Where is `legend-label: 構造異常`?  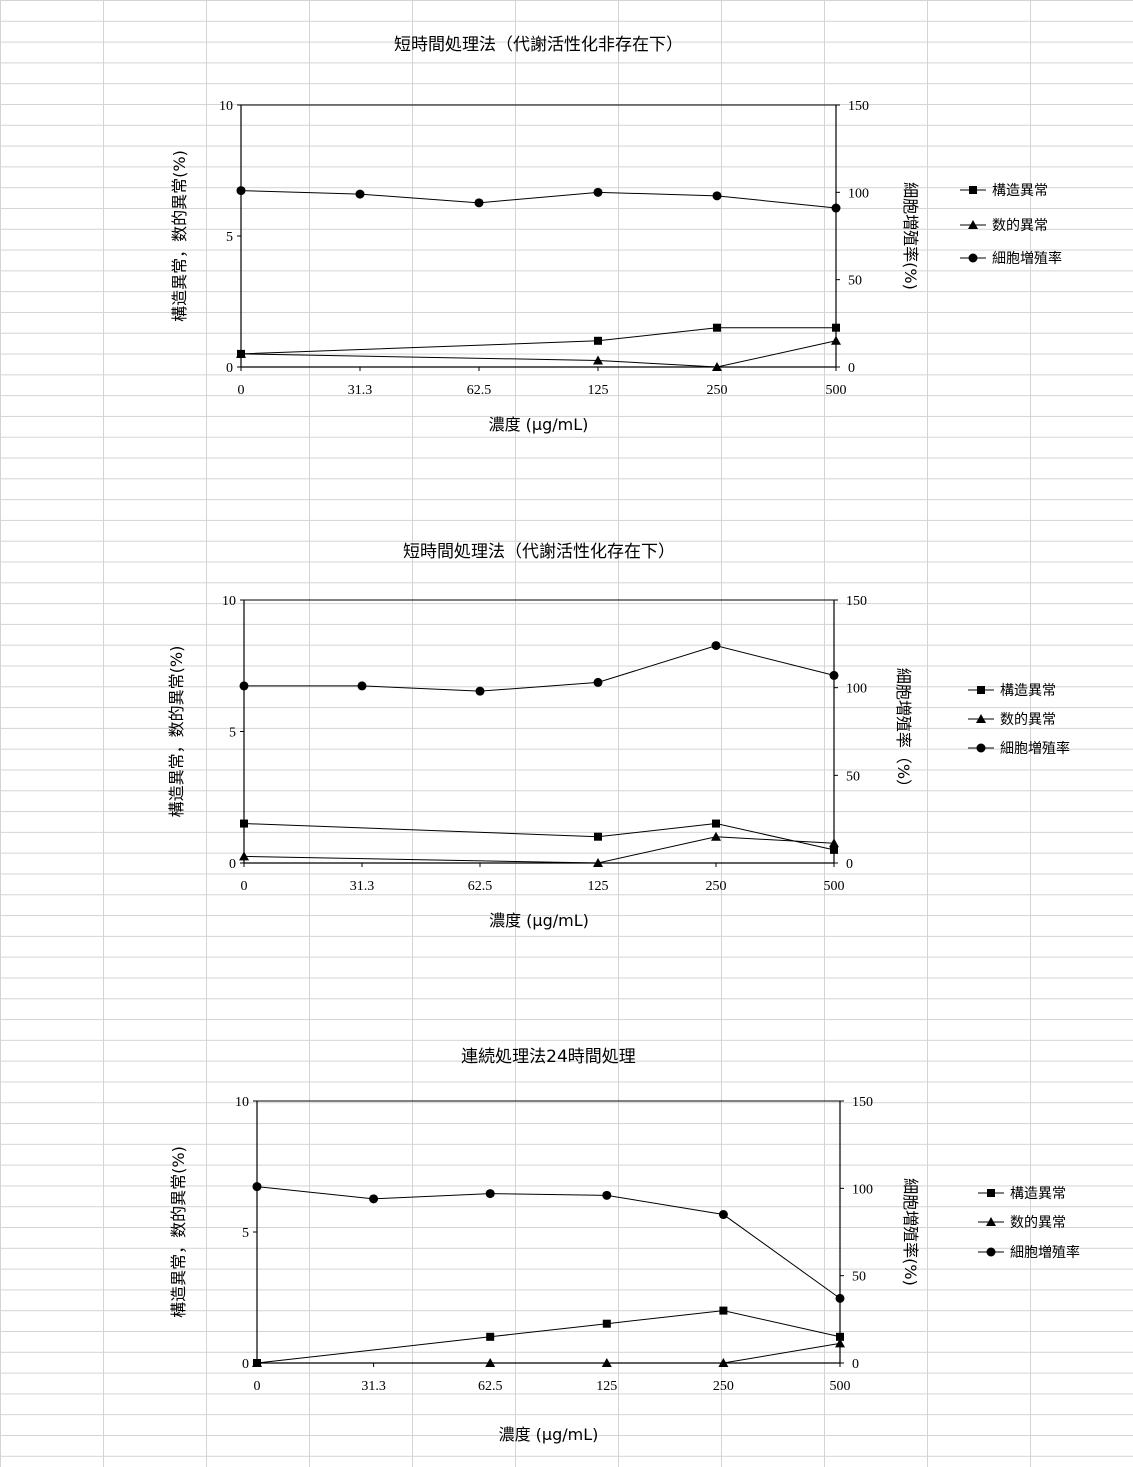 legend-label: 構造異常 is located at coordinates (1038, 1194).